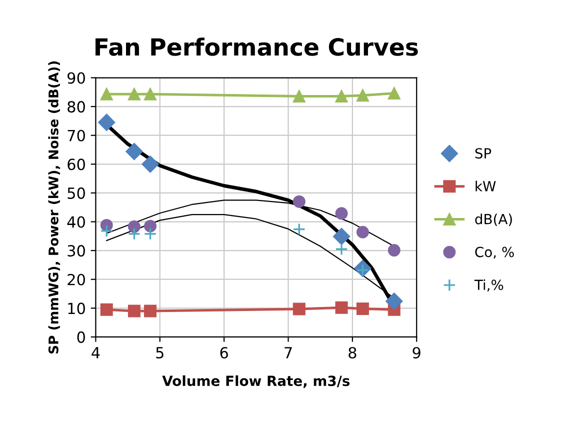  I want to click on y-tick-label: 30, so click(76, 251).